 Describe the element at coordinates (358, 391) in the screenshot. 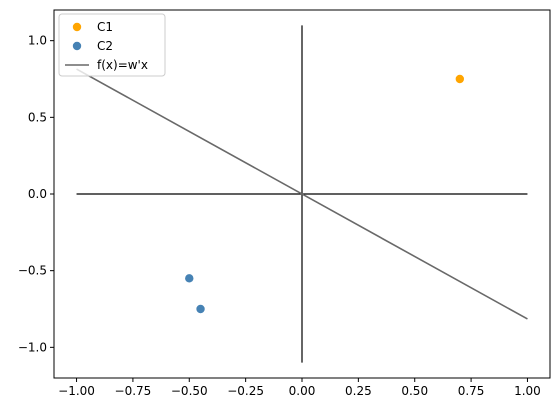

I see `x-tick-label: 0.25` at that location.